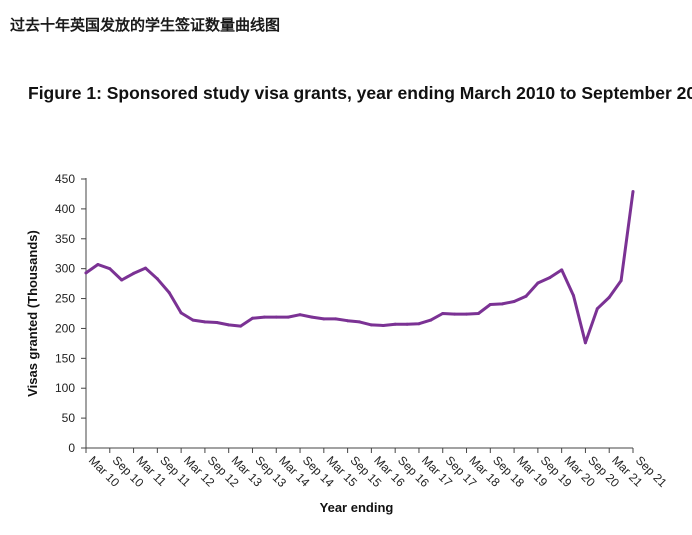  What do you see at coordinates (65, 209) in the screenshot?
I see `y-tick-label: 400` at bounding box center [65, 209].